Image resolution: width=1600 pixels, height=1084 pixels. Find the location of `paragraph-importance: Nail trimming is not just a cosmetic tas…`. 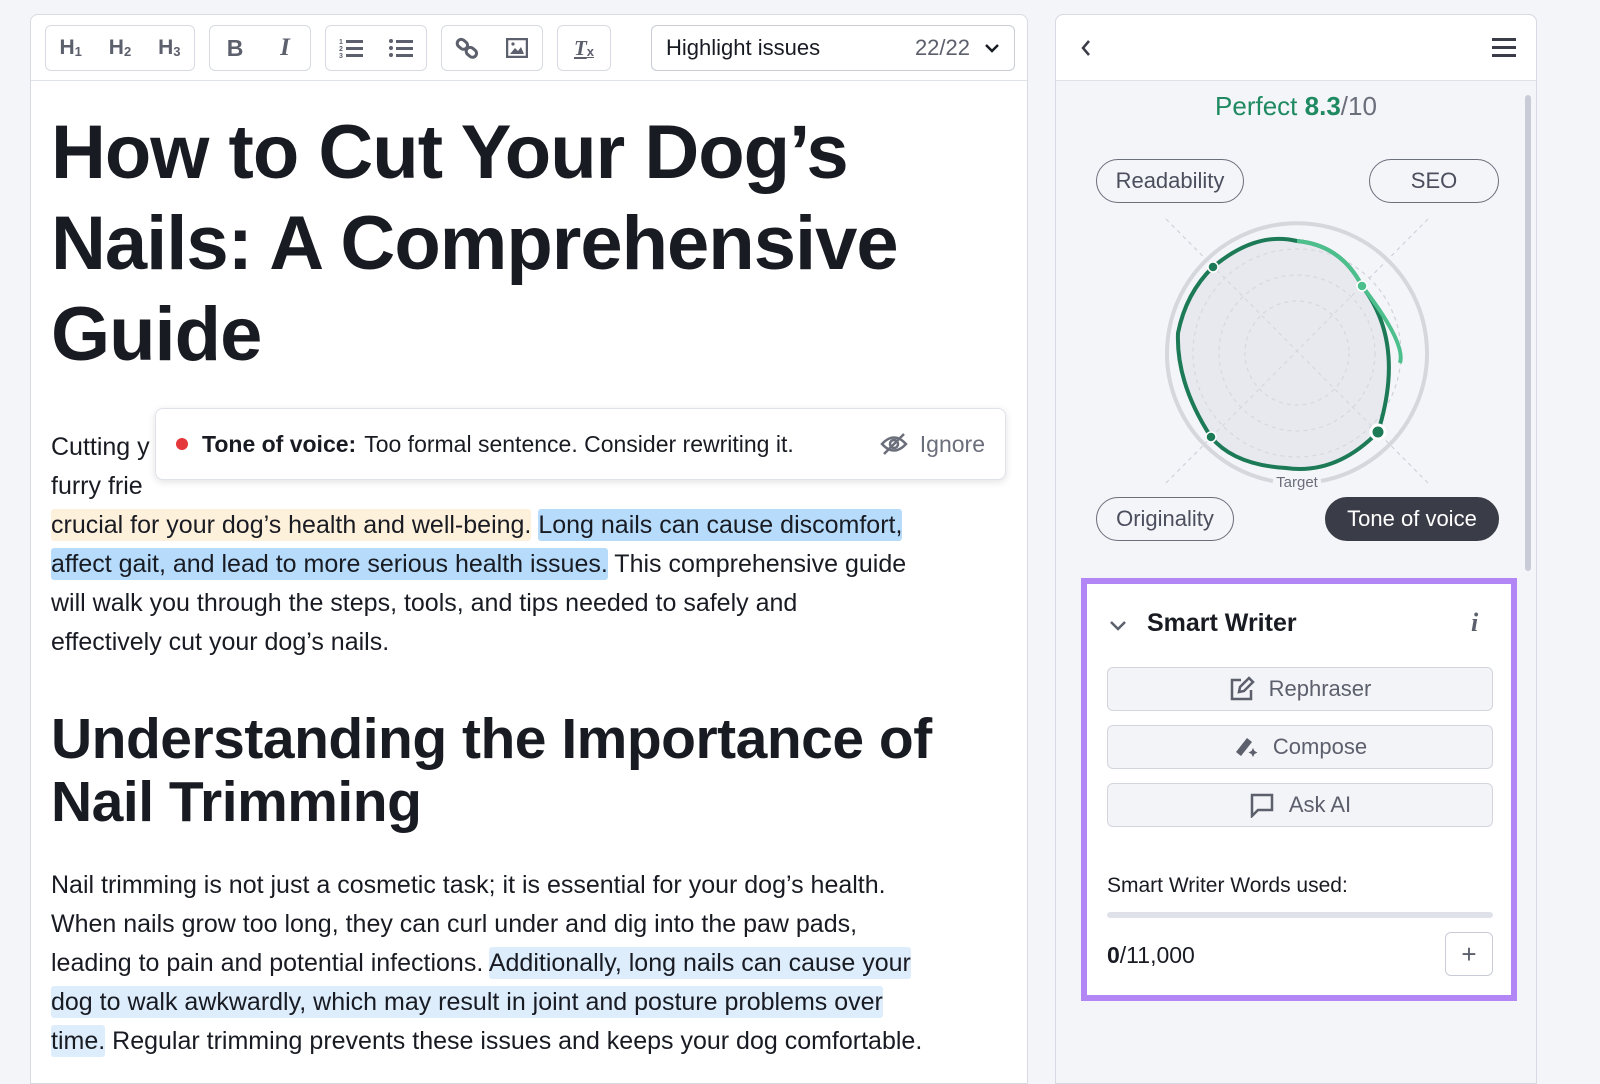

paragraph-importance: Nail trimming is not just a cosmetic tas… is located at coordinates (536, 963).